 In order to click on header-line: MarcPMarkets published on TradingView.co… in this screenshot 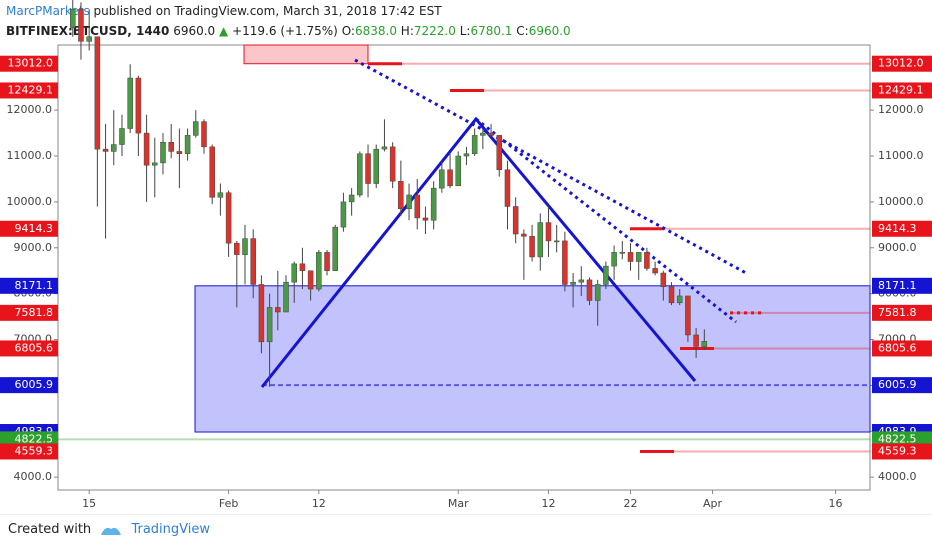, I will do `click(224, 11)`.